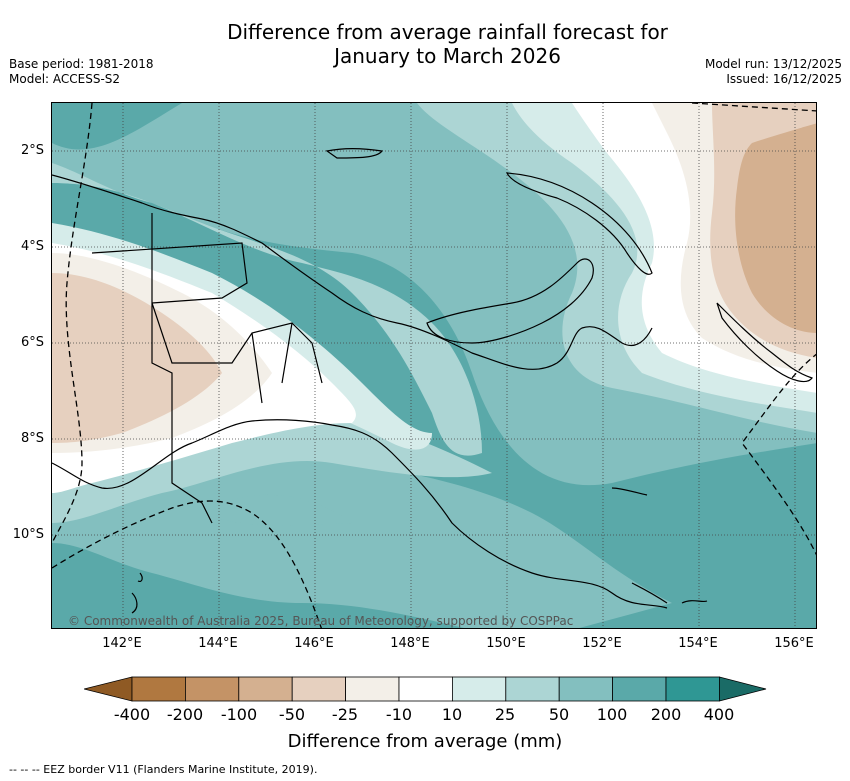 The height and width of the screenshot is (781, 850). I want to click on lon-label-154e: 154°E, so click(698, 643).